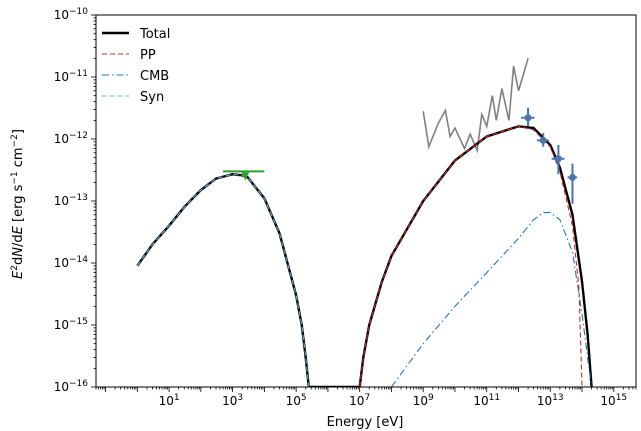 Image resolution: width=641 pixels, height=431 pixels. I want to click on x-tick-label: 10¹, so click(169, 400).